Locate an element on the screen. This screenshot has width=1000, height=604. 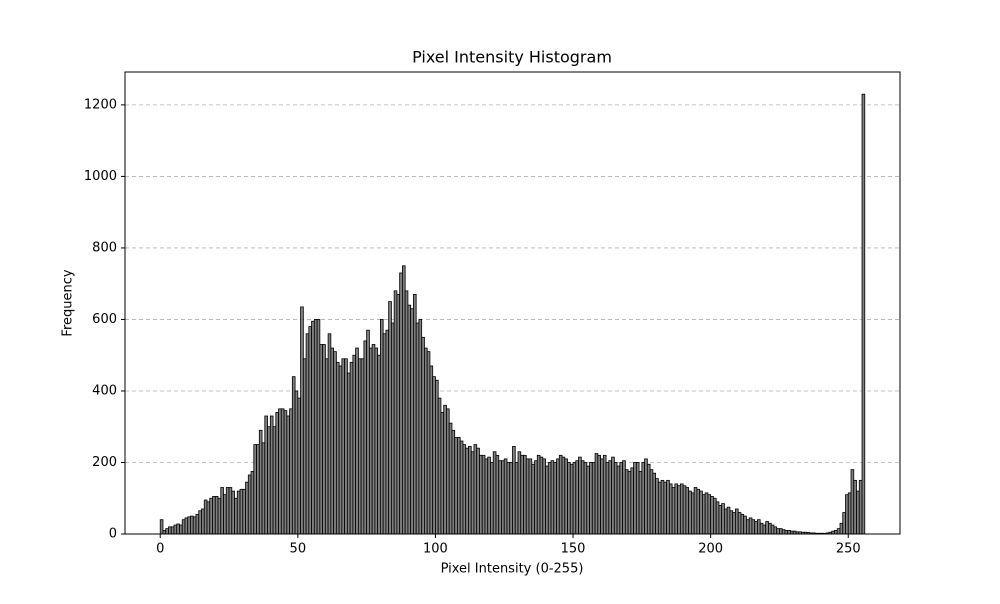
y-axis-label: Frequency is located at coordinates (68, 302).